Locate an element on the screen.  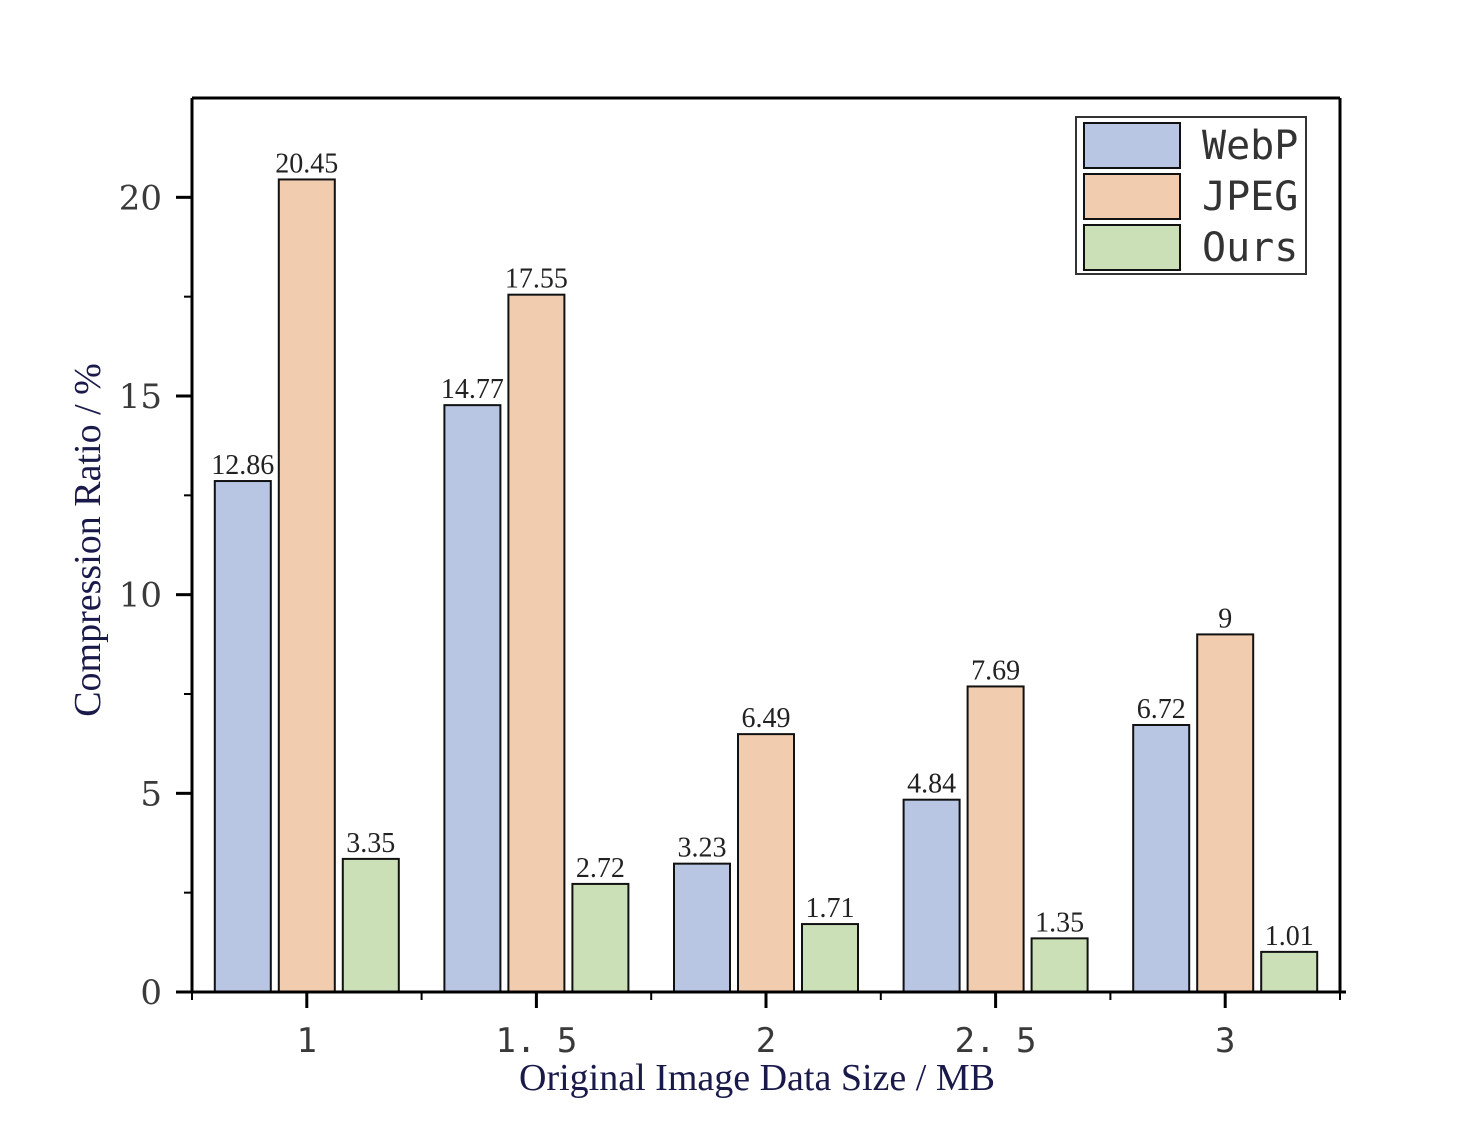
value-label-ours-4: 1.35 is located at coordinates (1059, 922).